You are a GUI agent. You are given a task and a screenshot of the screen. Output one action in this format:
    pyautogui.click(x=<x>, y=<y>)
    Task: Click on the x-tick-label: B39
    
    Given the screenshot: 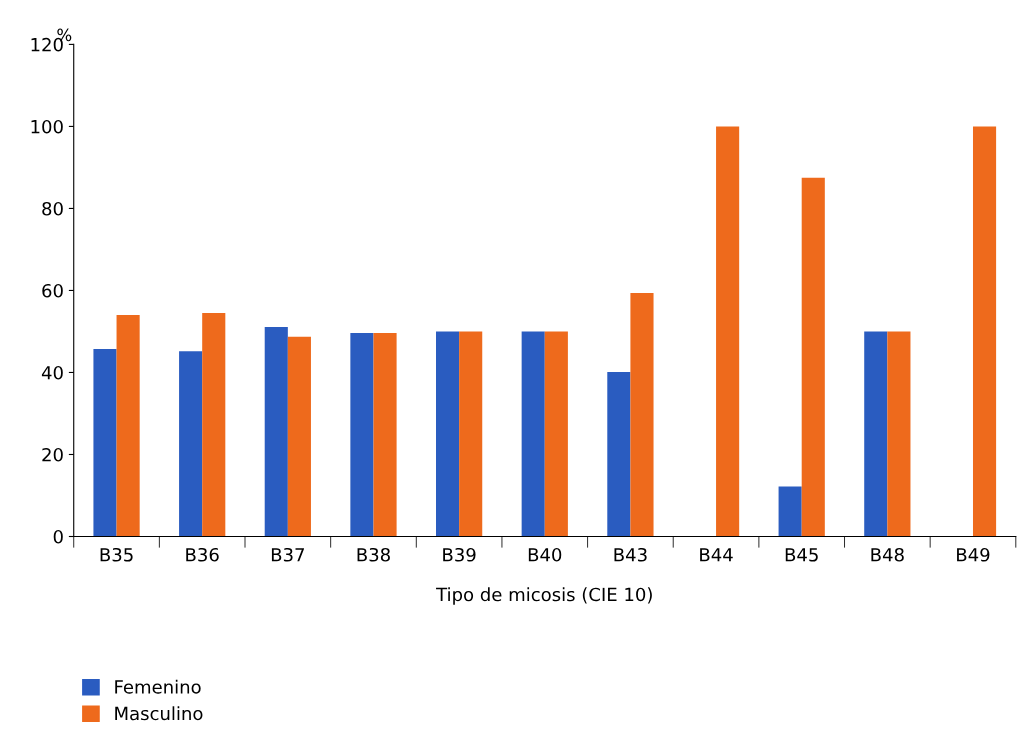 What is the action you would take?
    pyautogui.click(x=459, y=554)
    